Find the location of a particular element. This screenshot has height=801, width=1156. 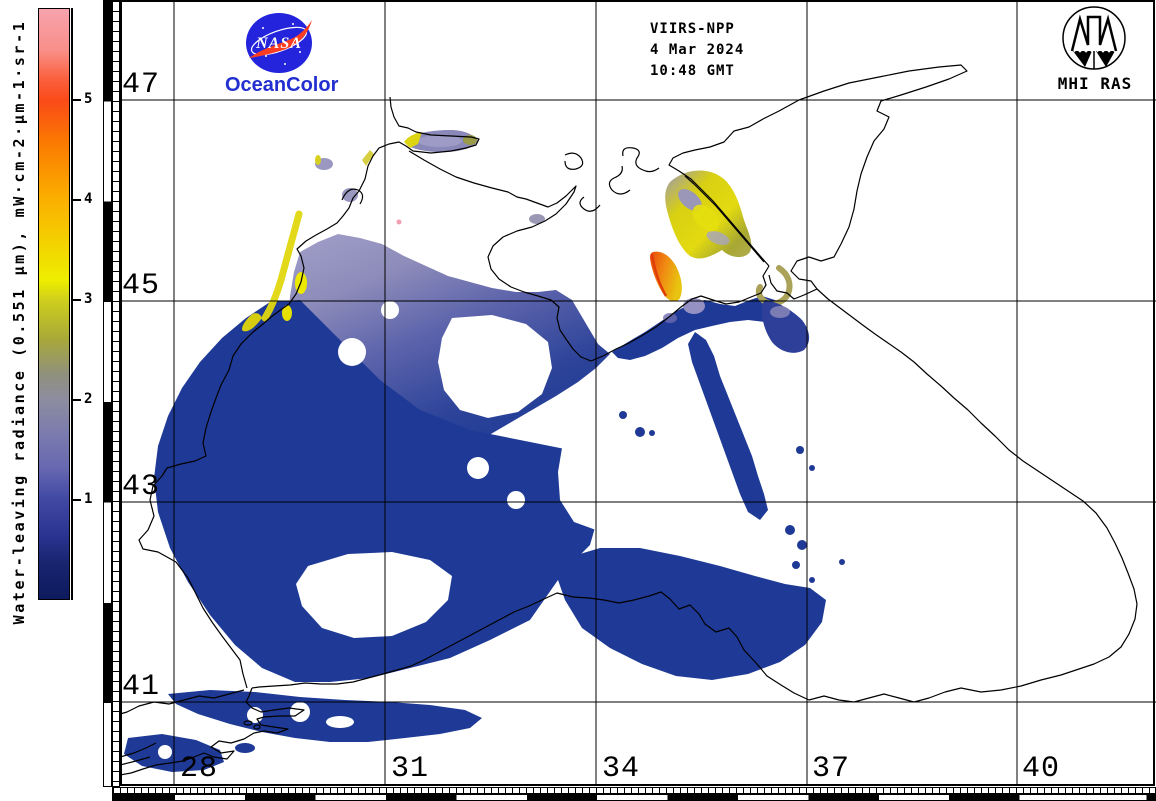

longitude-ruler-bar is located at coordinates (634, 797).